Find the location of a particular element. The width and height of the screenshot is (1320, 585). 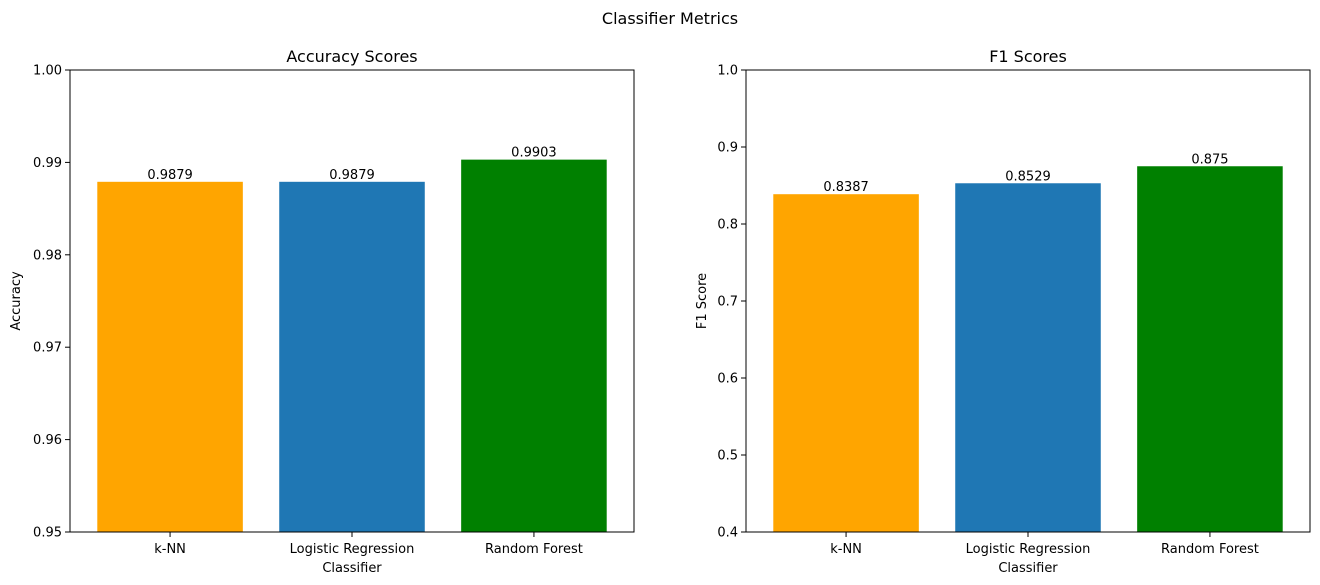

figure-suptitle: Classifier Metrics is located at coordinates (670, 18).